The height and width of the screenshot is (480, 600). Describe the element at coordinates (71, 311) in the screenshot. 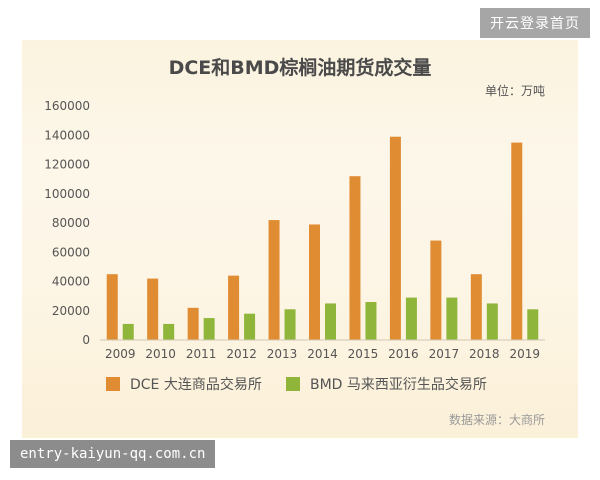

I see `y-tick-label: 20000` at that location.